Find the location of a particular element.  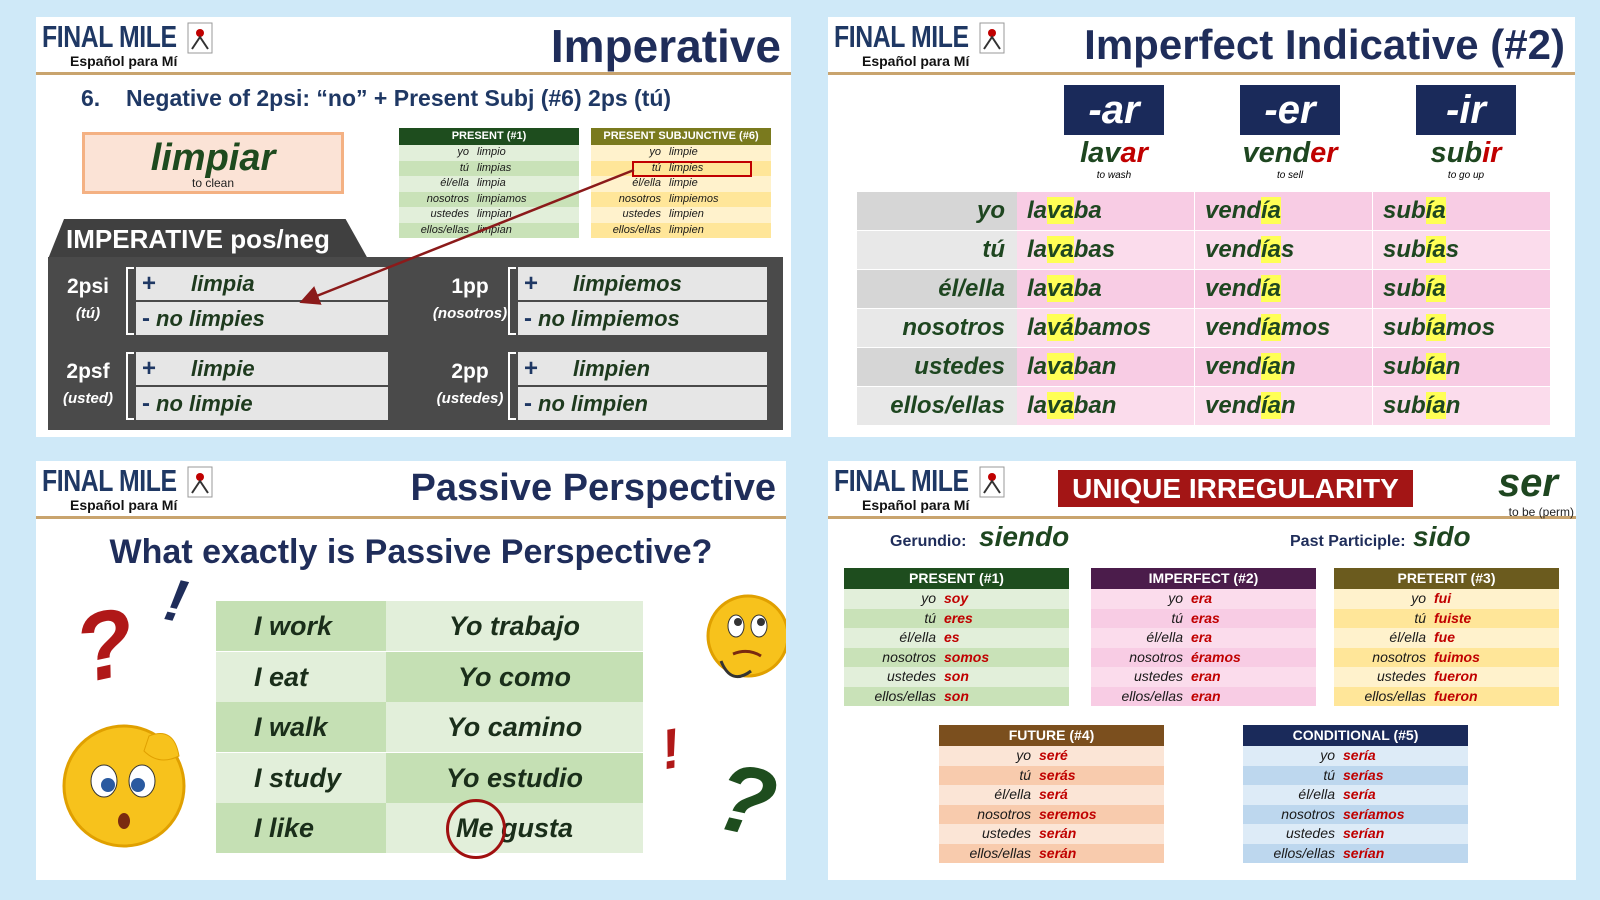

pronoun-cell: él/ella is located at coordinates (937, 289).